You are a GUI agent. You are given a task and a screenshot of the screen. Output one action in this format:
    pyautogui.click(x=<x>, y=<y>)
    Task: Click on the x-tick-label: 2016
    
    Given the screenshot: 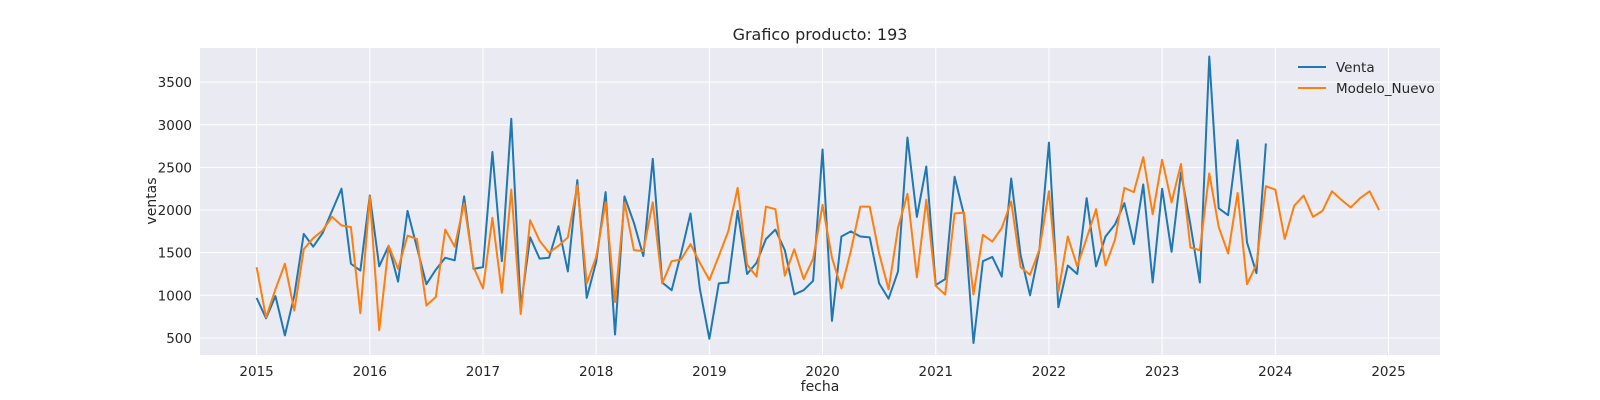 What is the action you would take?
    pyautogui.click(x=370, y=372)
    